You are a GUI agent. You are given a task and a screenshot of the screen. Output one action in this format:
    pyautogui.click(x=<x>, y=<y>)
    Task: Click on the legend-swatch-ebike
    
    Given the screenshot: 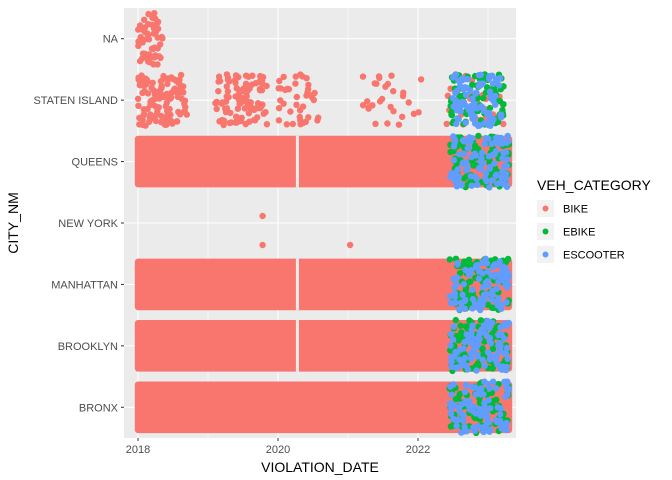 What is the action you would take?
    pyautogui.click(x=545, y=231)
    